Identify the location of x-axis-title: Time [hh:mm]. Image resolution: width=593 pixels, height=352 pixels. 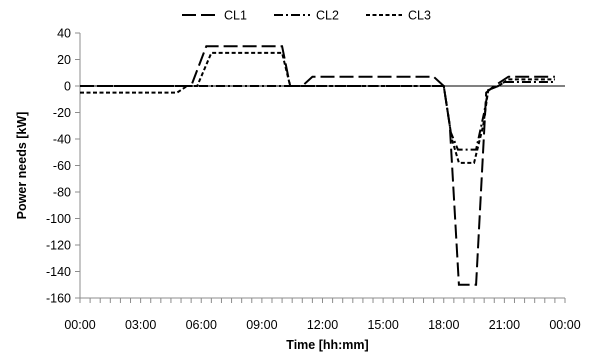
(327, 345).